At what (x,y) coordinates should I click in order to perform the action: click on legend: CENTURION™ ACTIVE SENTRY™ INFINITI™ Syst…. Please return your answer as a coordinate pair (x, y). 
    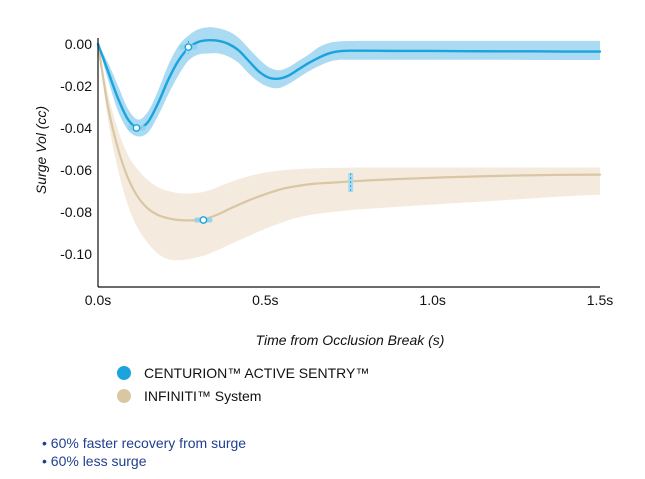
    Looking at the image, I should click on (243, 384).